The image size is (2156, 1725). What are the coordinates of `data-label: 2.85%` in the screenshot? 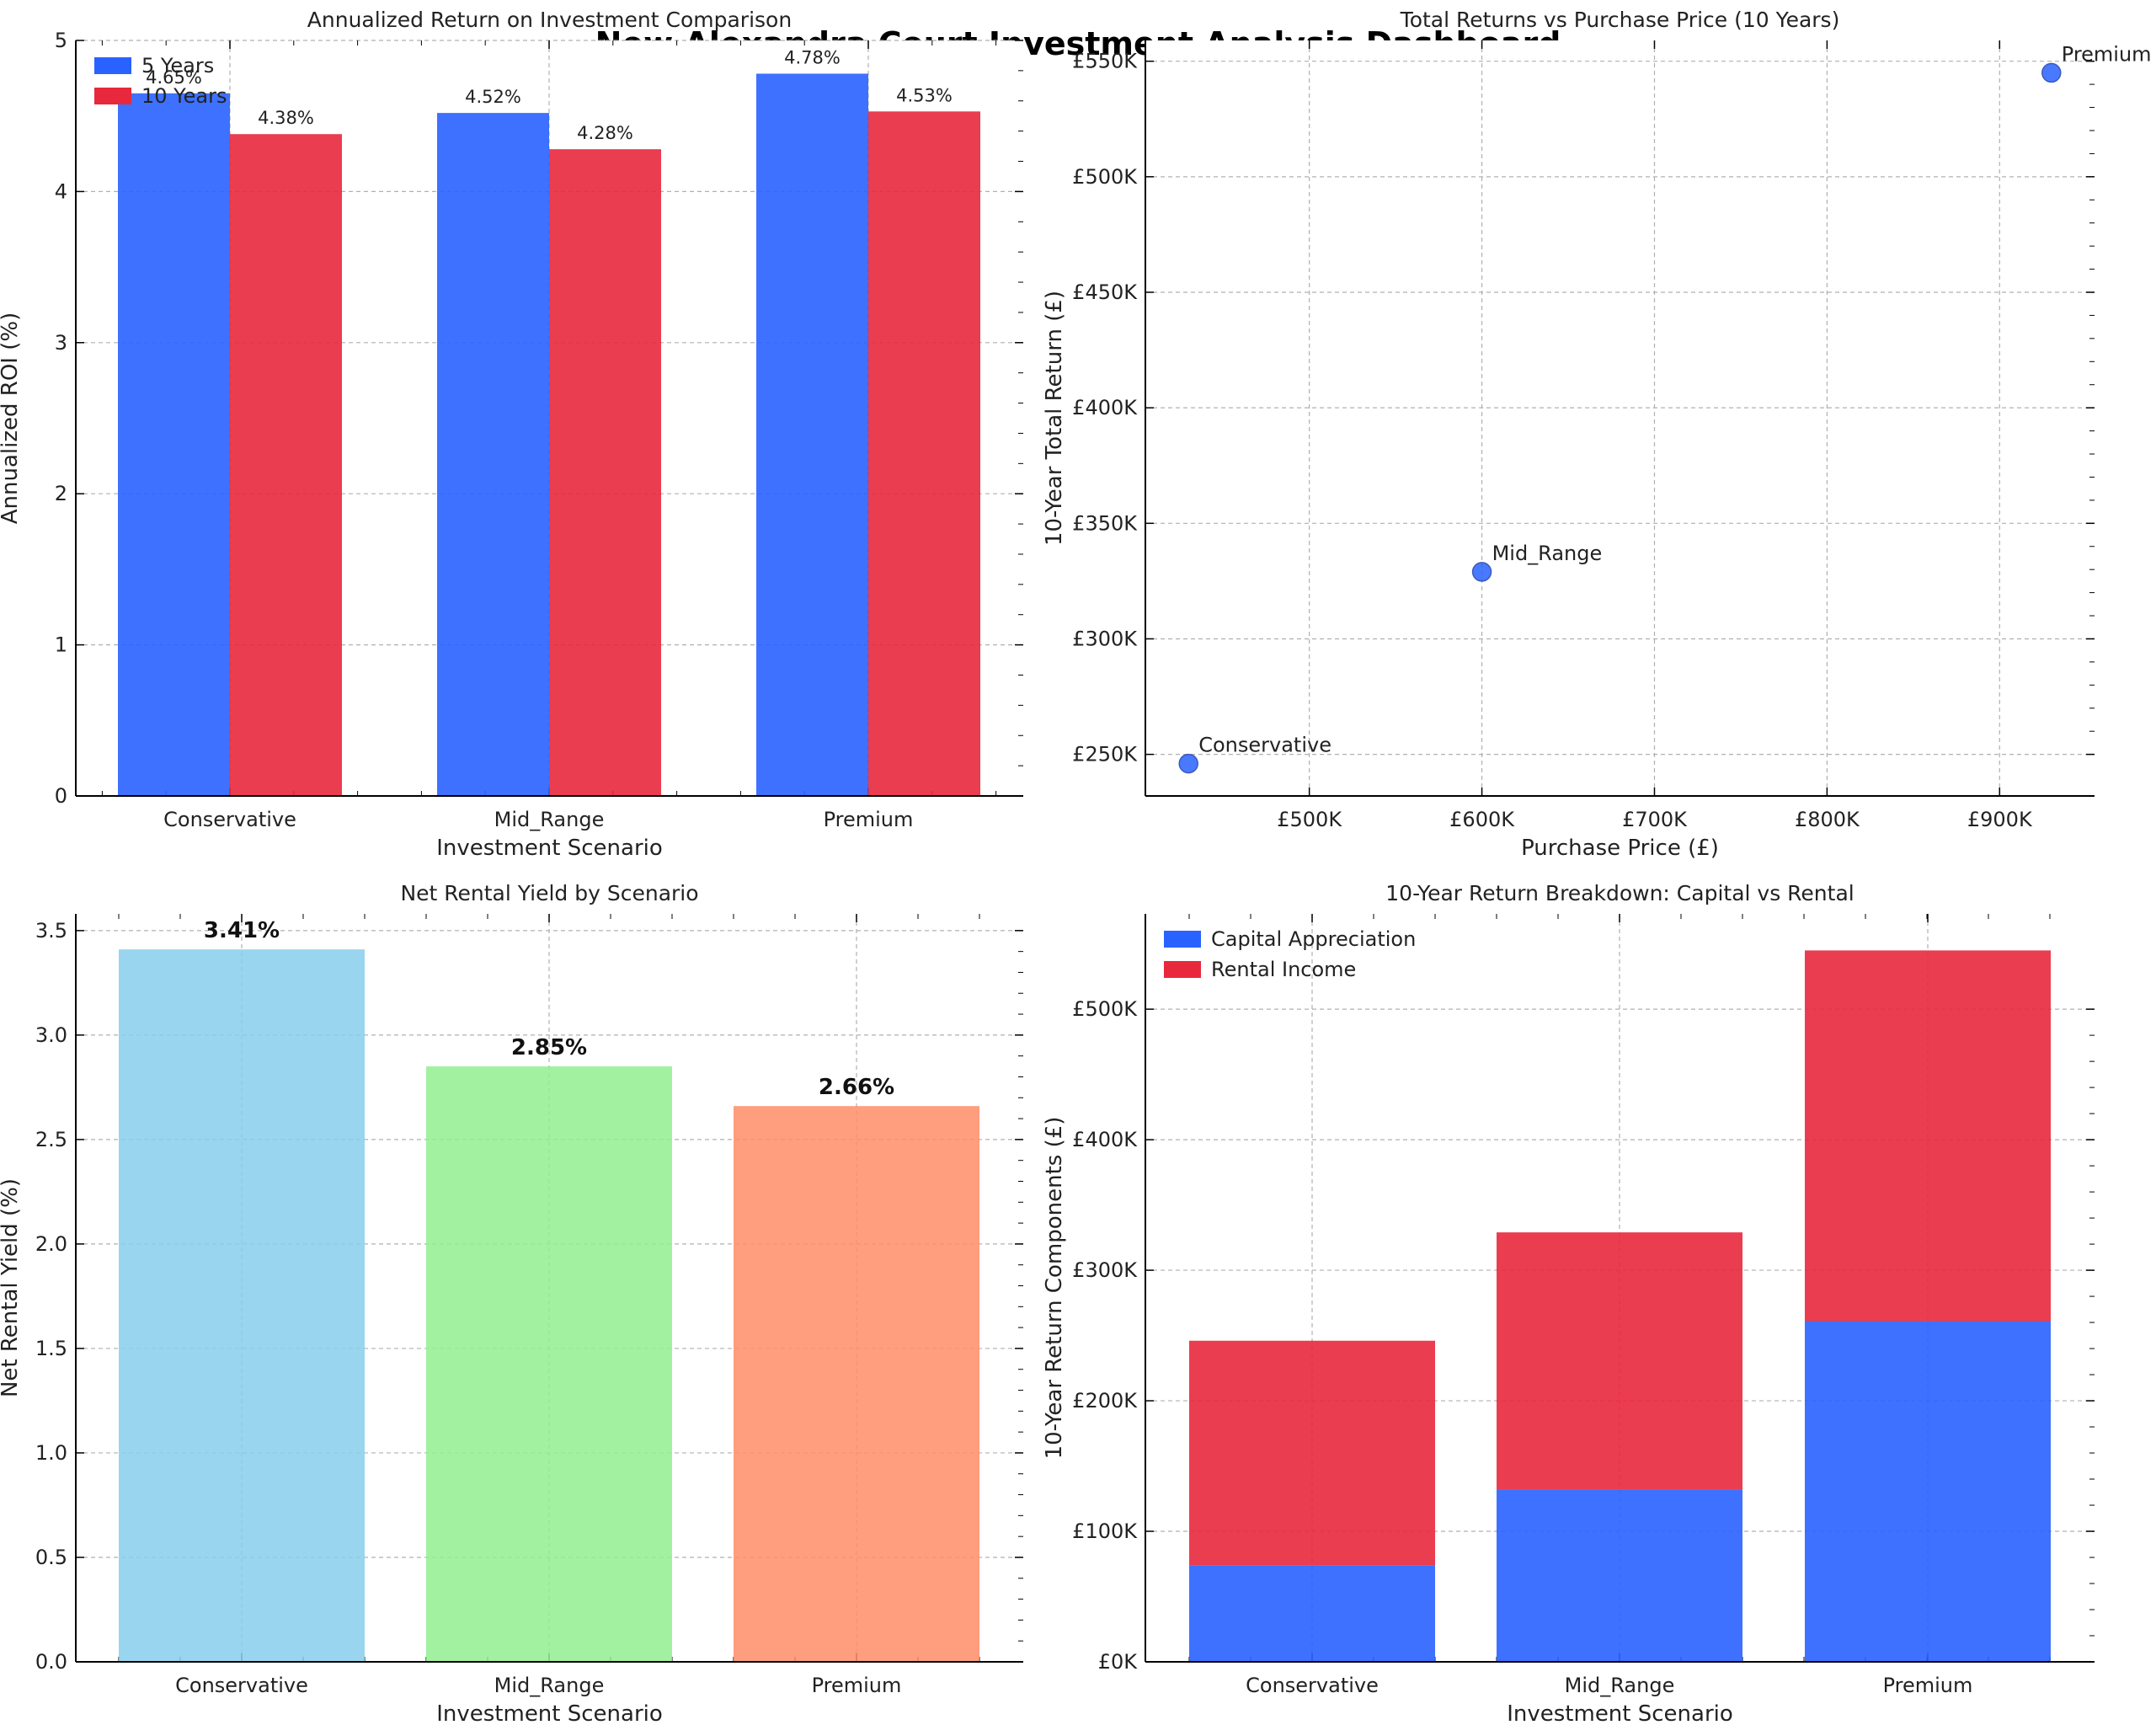 It's located at (549, 1047).